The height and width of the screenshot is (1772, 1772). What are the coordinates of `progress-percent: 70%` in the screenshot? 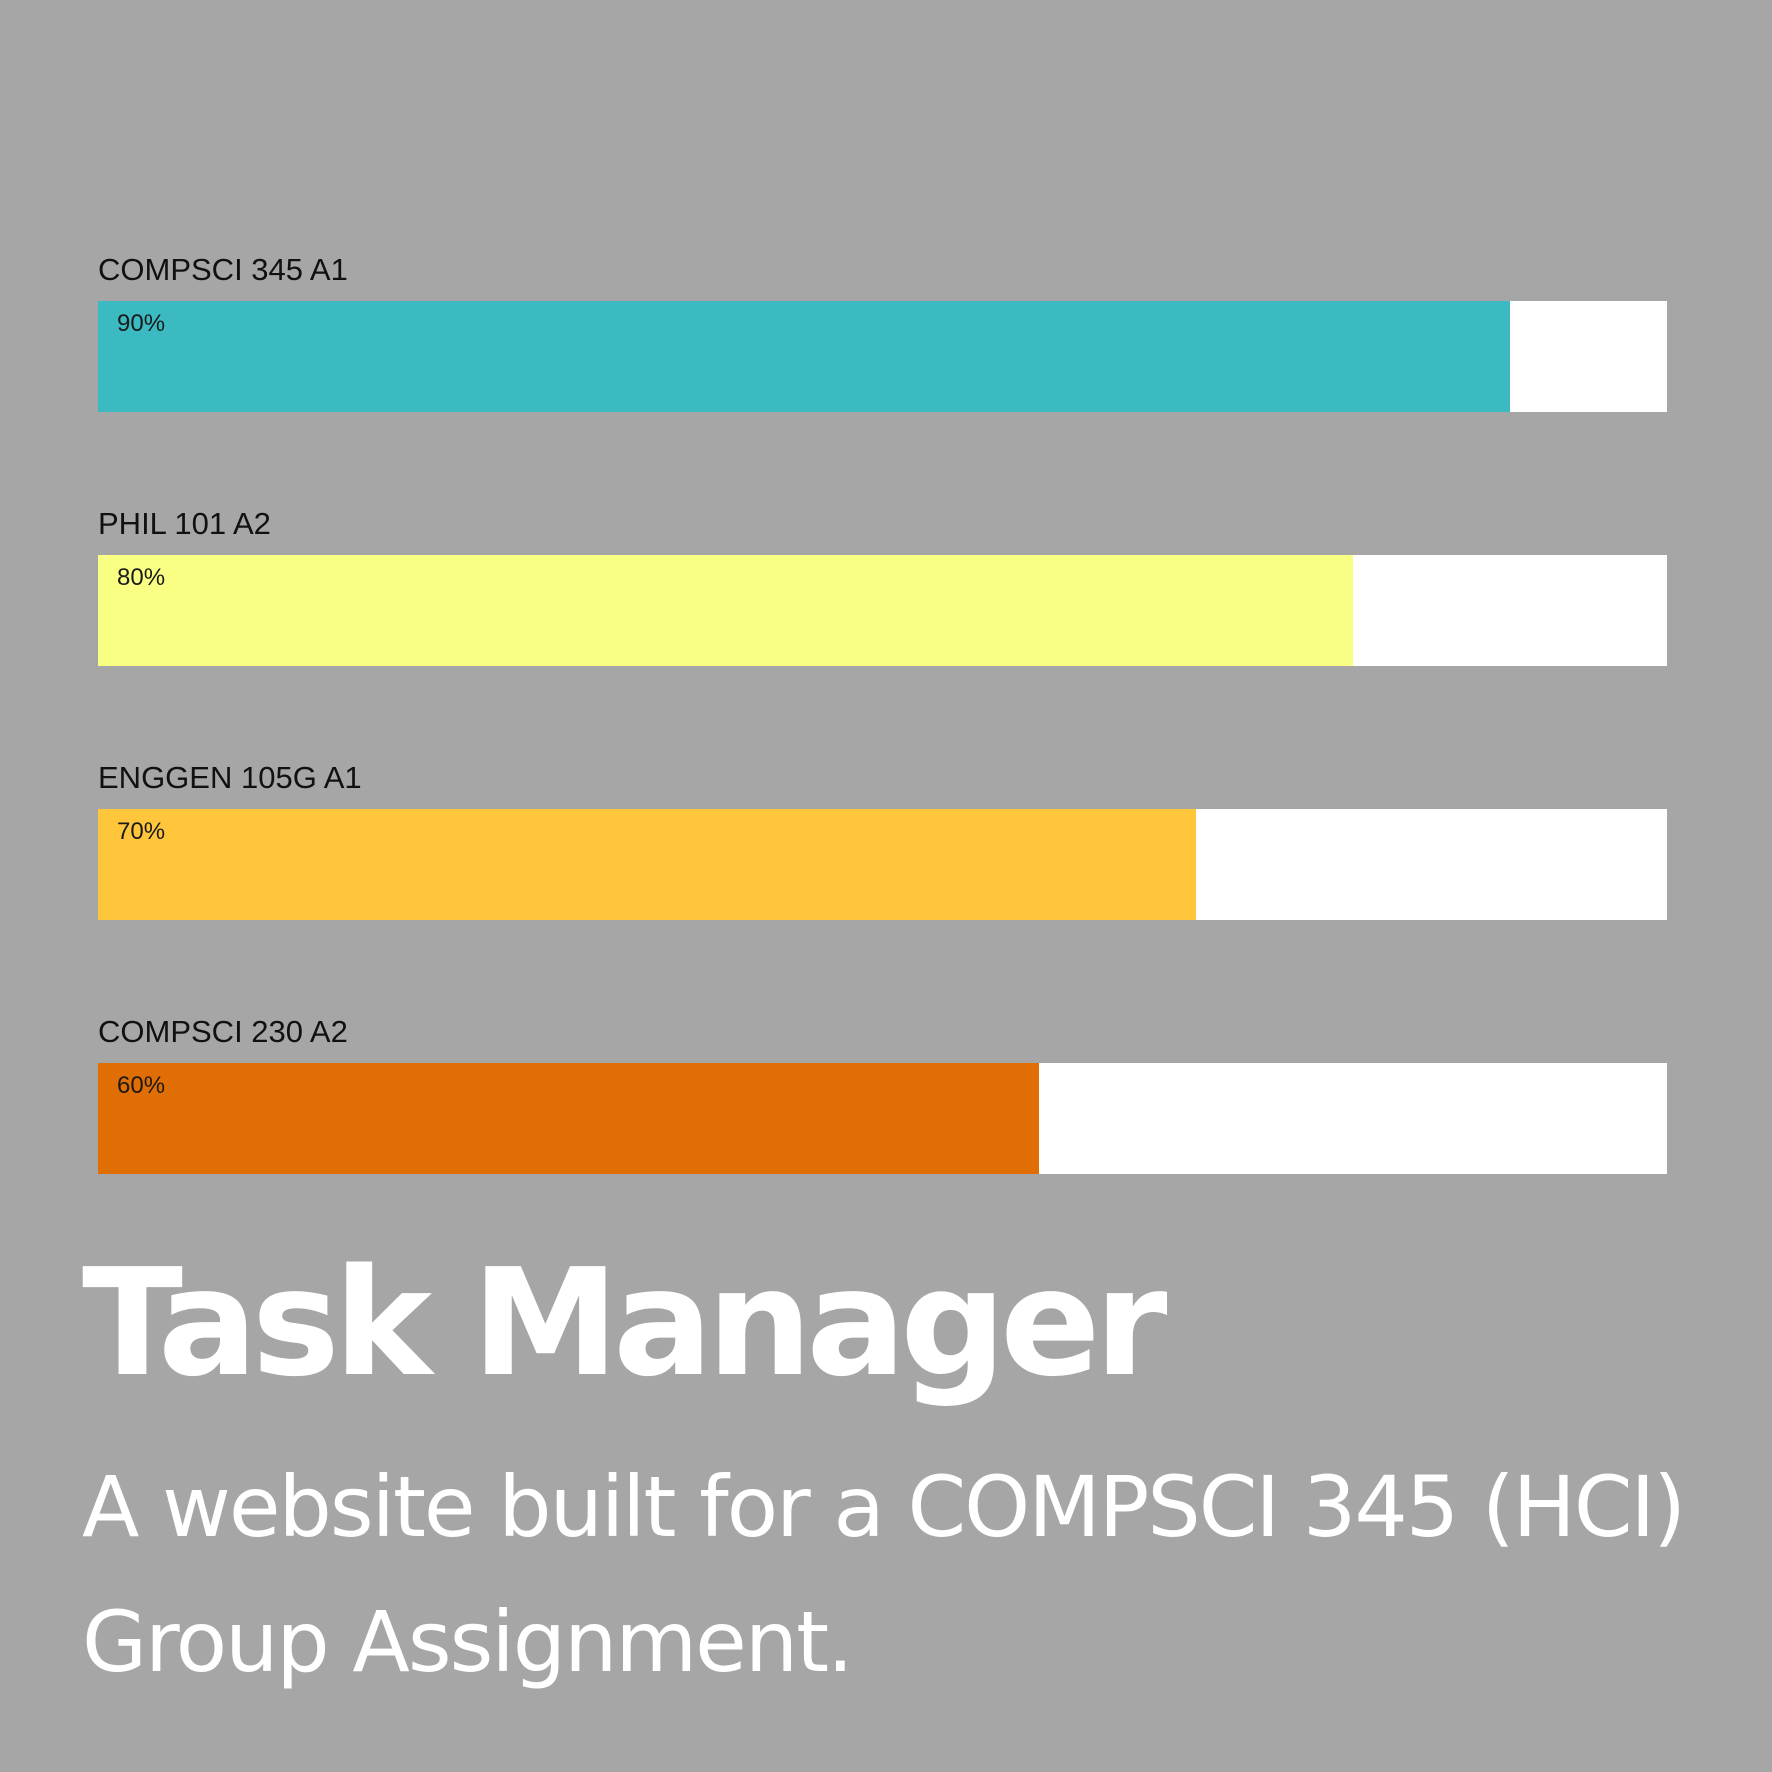 It's located at (141, 831).